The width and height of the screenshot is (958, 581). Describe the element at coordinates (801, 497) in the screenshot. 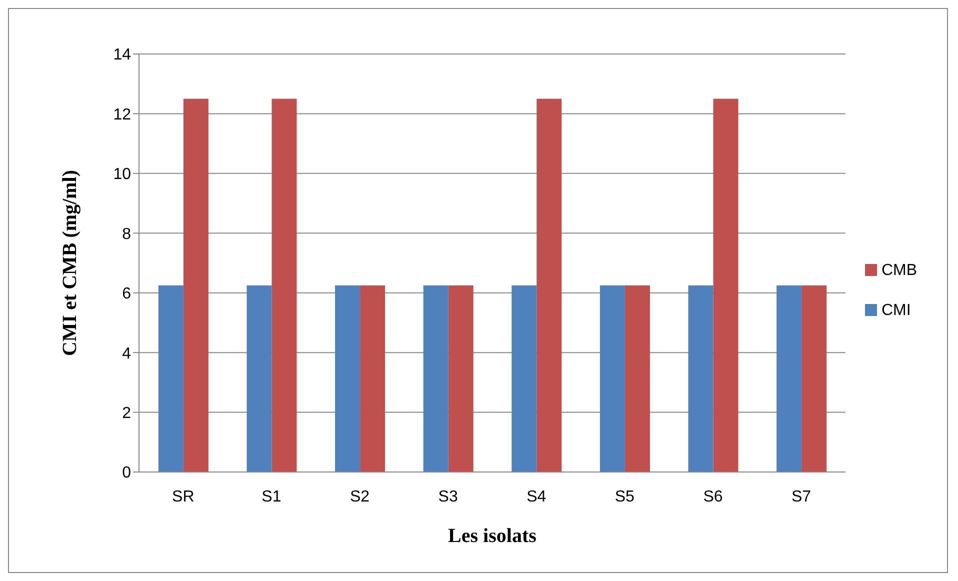

I see `x-tick-label: S7` at that location.